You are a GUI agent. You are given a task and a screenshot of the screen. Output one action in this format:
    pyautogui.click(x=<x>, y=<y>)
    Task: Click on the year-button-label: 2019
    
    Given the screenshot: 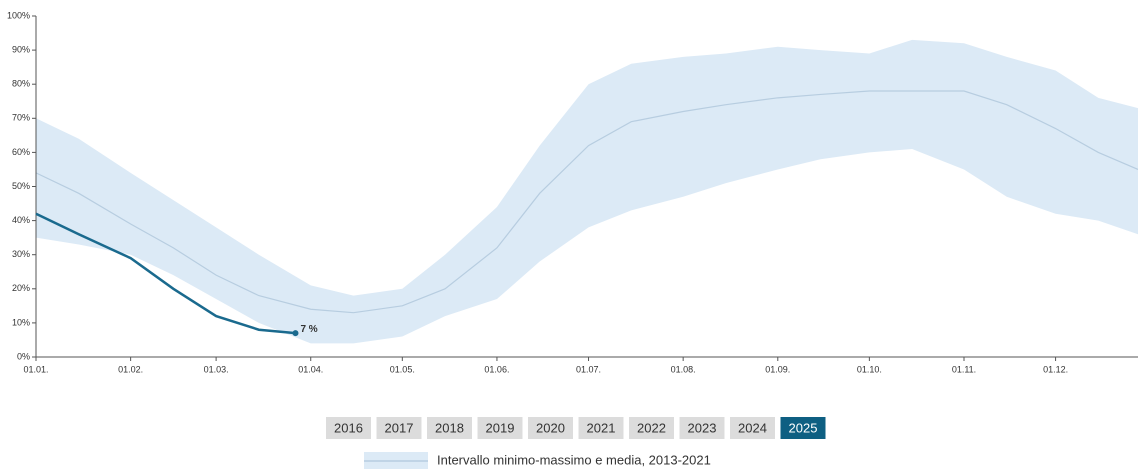 What is the action you would take?
    pyautogui.click(x=500, y=427)
    